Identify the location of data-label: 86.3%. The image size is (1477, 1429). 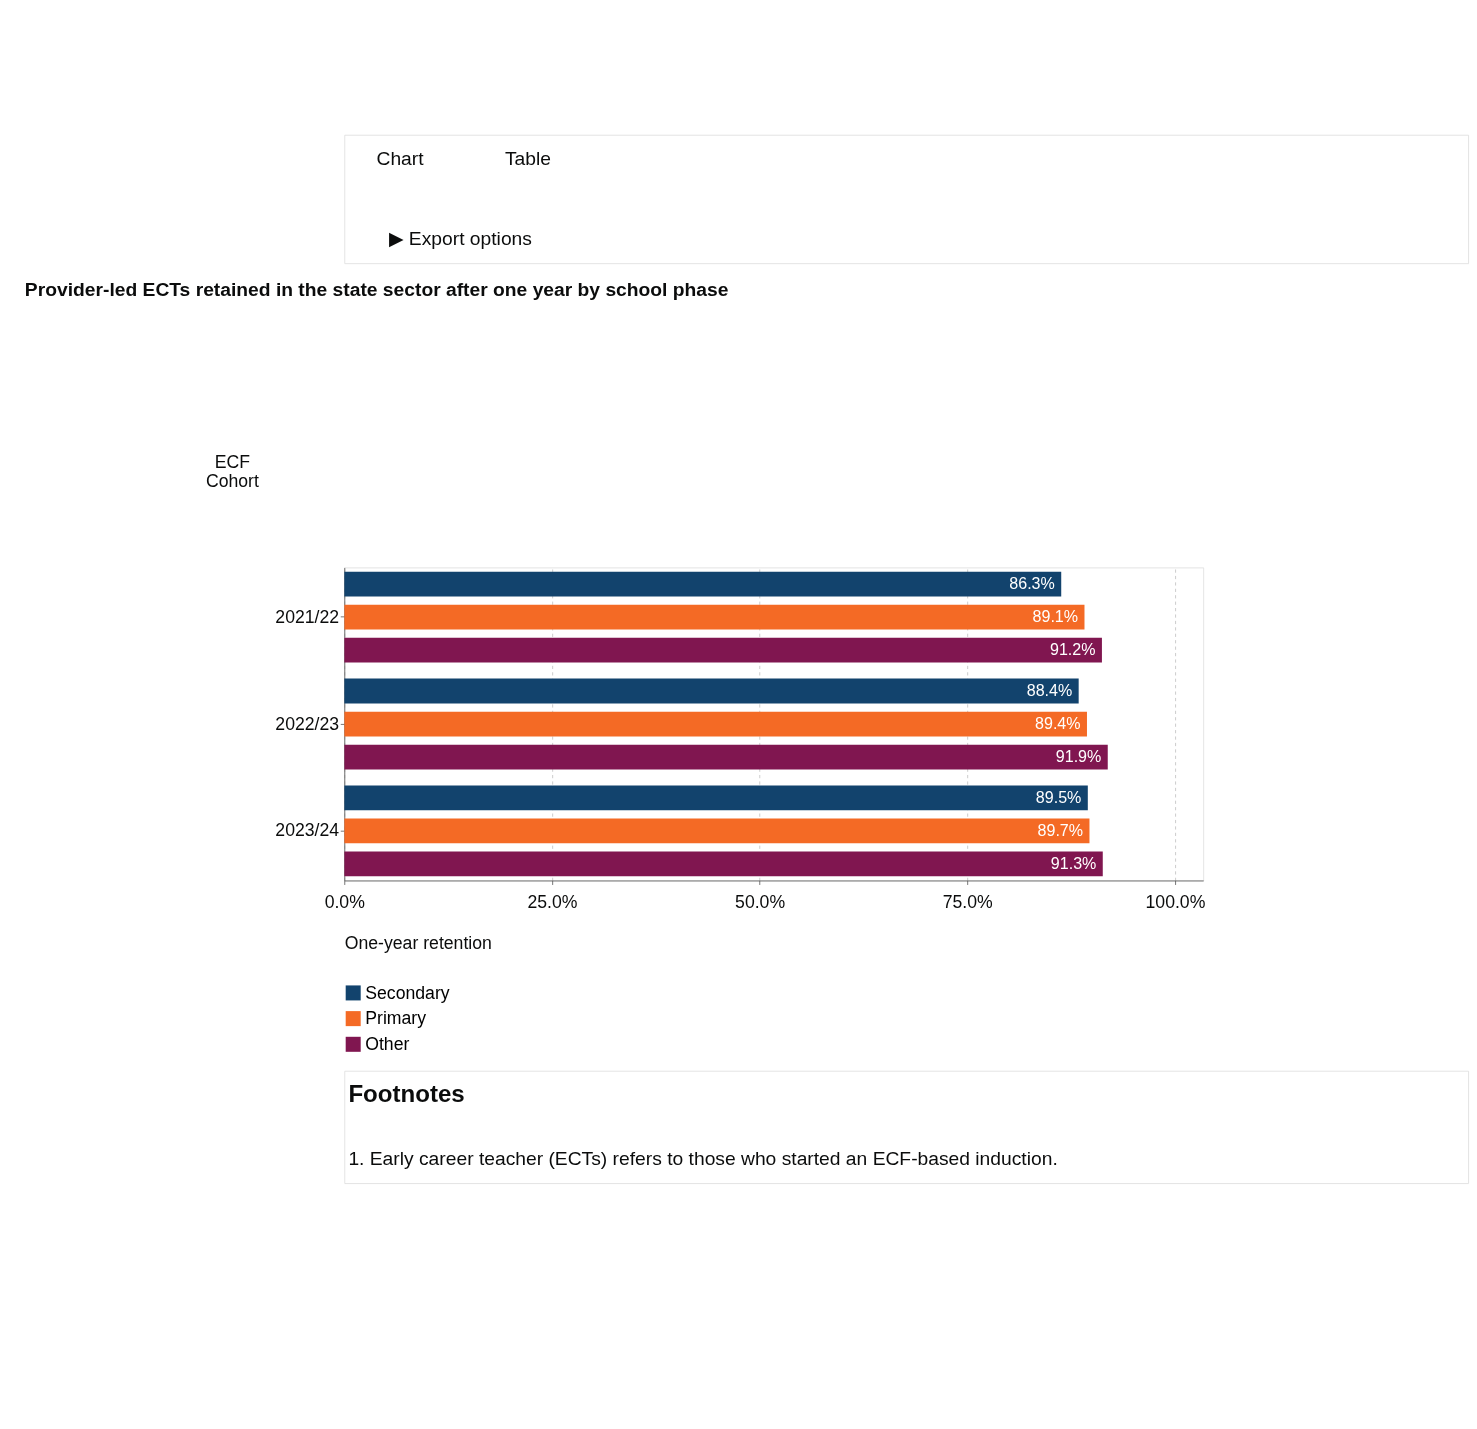
(1032, 582).